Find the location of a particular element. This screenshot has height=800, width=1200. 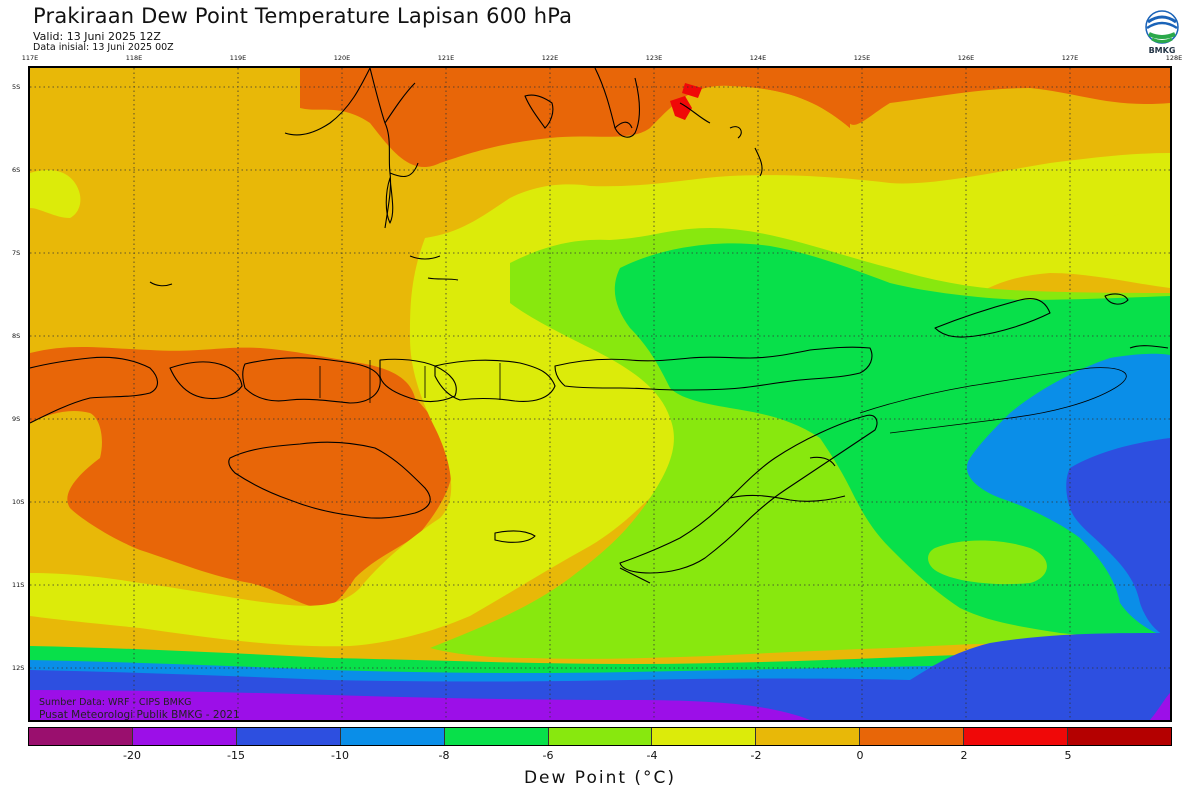

colorbar-tick-label: -4 is located at coordinates (652, 755).